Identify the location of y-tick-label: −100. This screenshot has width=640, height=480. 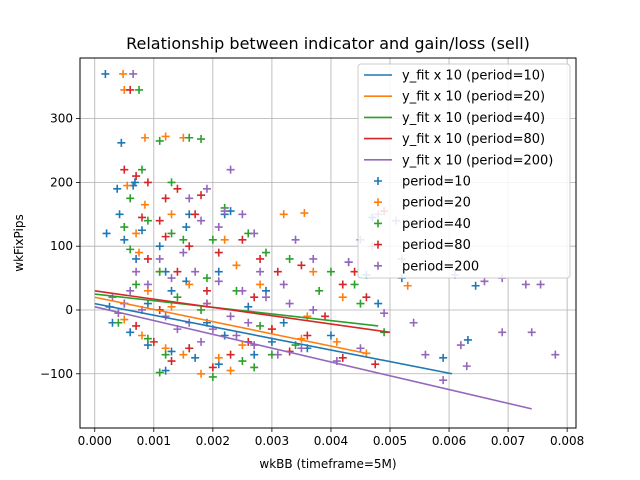
(56, 374).